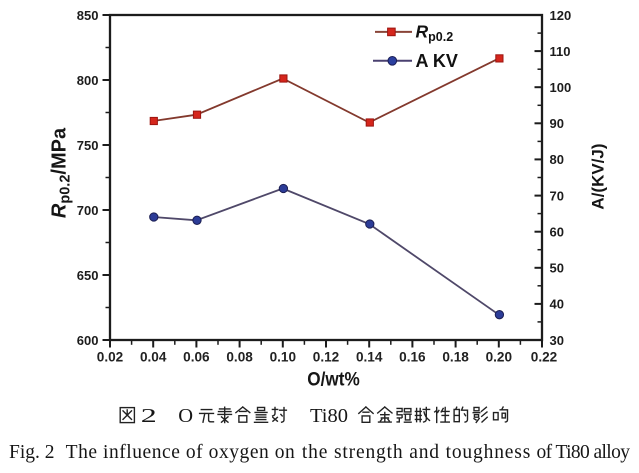 The width and height of the screenshot is (639, 473). Describe the element at coordinates (329, 416) in the screenshot. I see `svg-text: Ti80` at that location.